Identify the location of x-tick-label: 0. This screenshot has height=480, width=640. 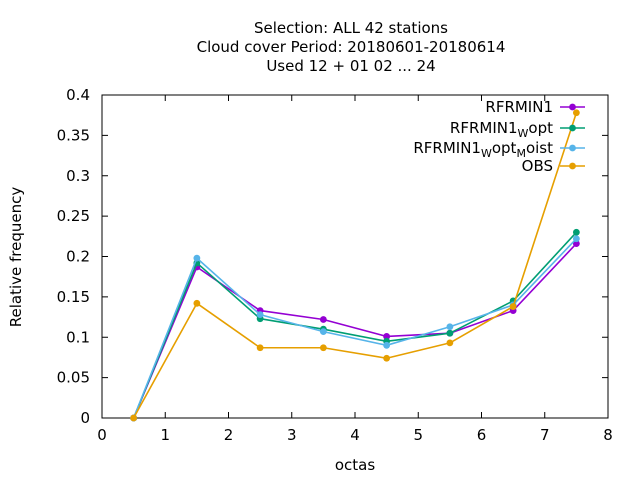
(102, 435).